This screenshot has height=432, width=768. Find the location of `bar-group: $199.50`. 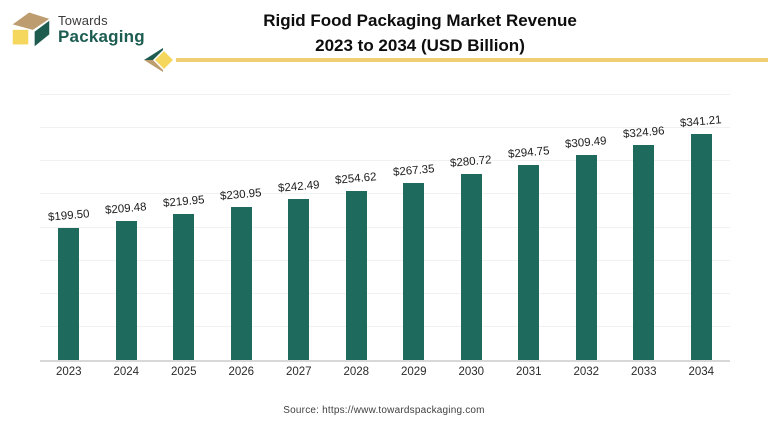

bar-group: $199.50 is located at coordinates (69, 227).